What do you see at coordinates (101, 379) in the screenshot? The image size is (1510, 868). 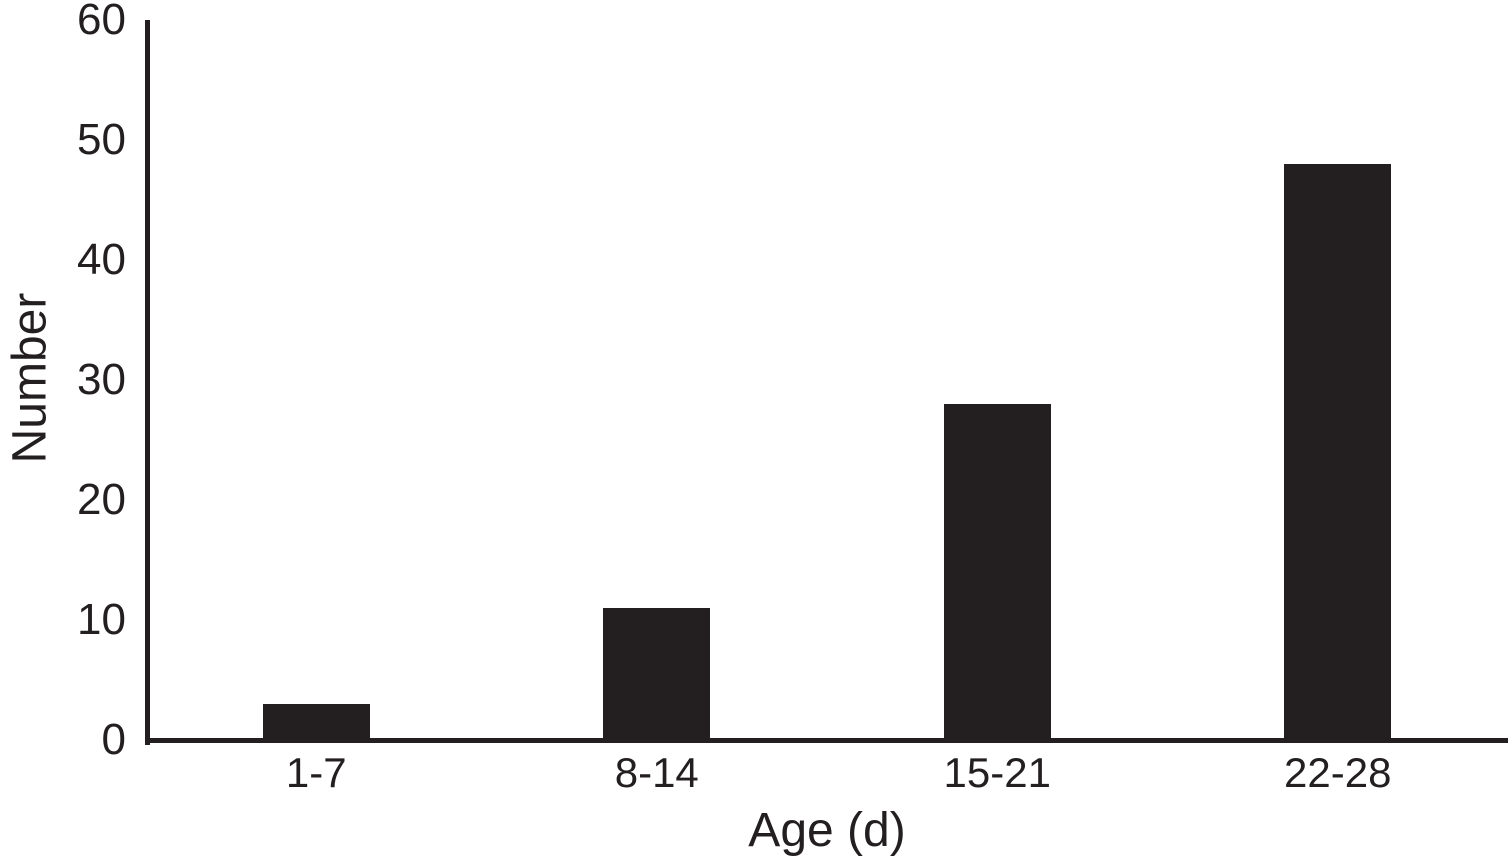 I see `y-tick-label: 30` at bounding box center [101, 379].